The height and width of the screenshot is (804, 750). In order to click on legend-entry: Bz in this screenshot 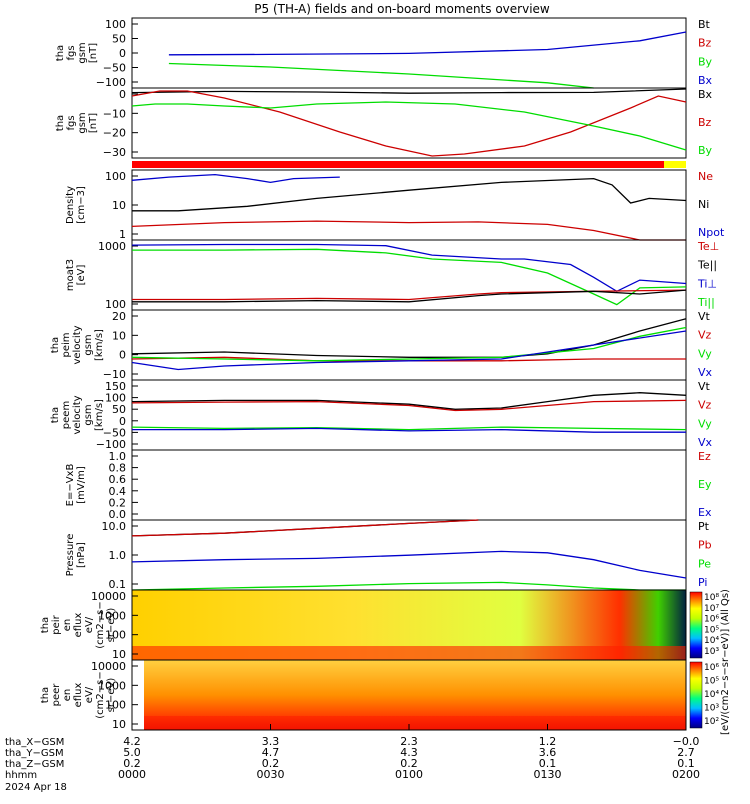, I will do `click(705, 122)`.